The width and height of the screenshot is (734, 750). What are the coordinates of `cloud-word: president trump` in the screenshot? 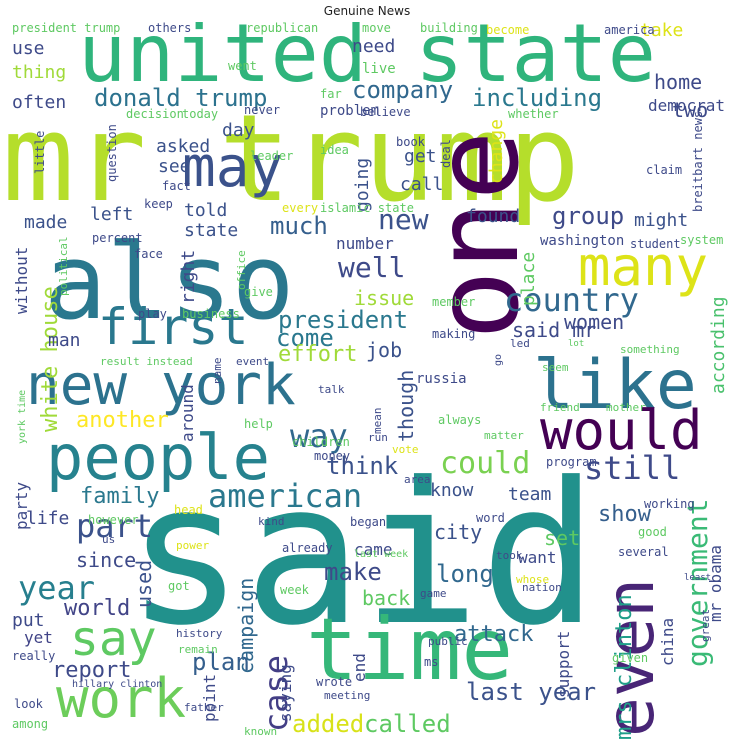 It's located at (66, 28).